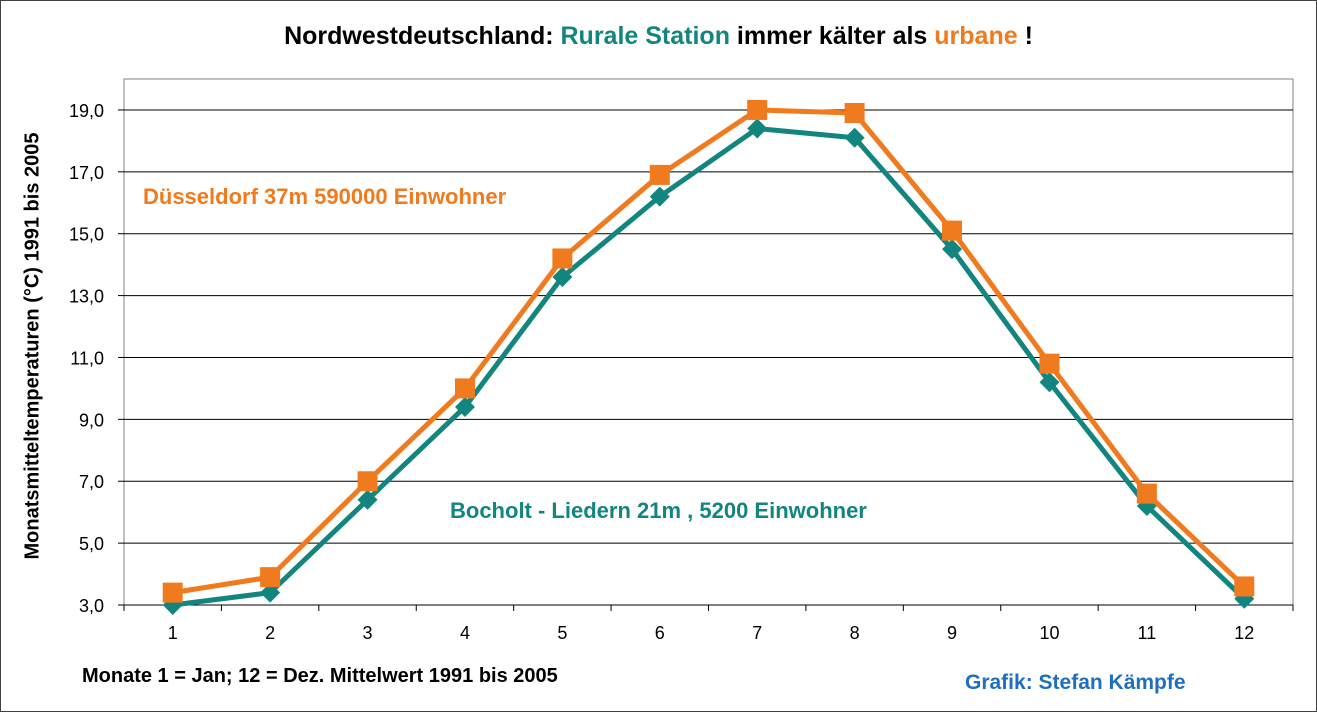 The height and width of the screenshot is (712, 1317). Describe the element at coordinates (86, 173) in the screenshot. I see `y-tick-label: 17,0` at that location.